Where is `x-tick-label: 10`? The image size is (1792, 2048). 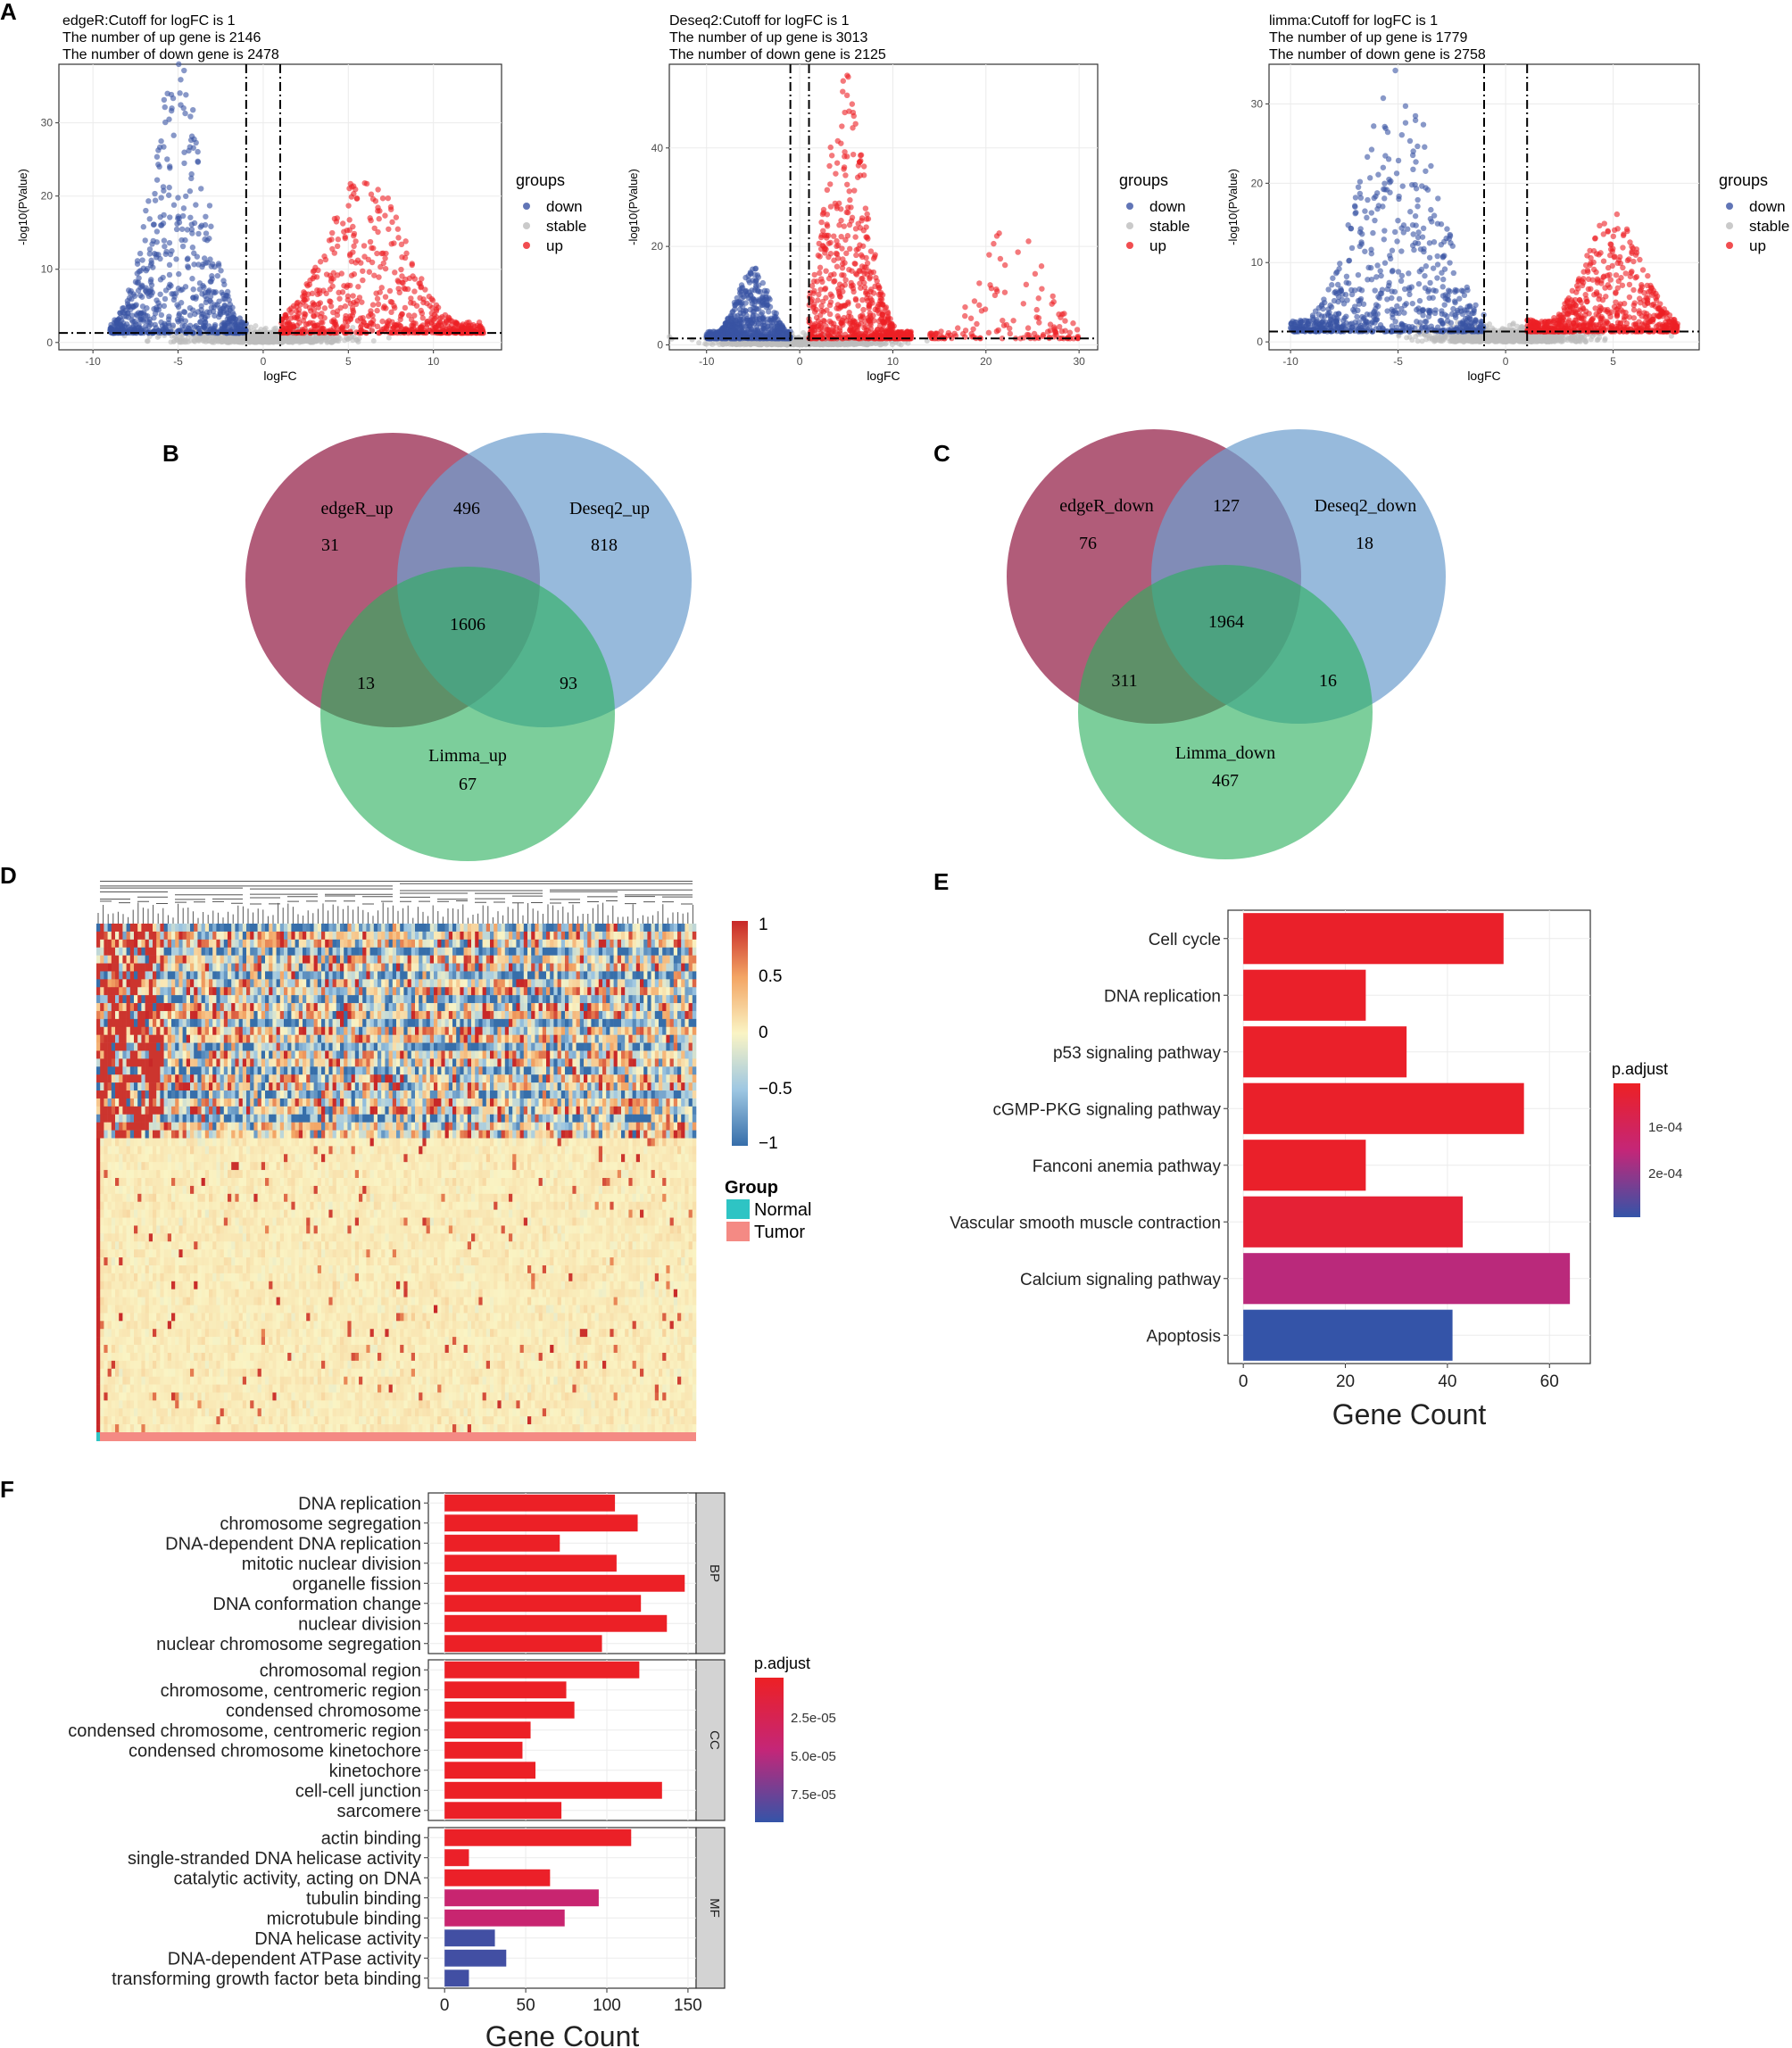
x-tick-label: 10 is located at coordinates (893, 361).